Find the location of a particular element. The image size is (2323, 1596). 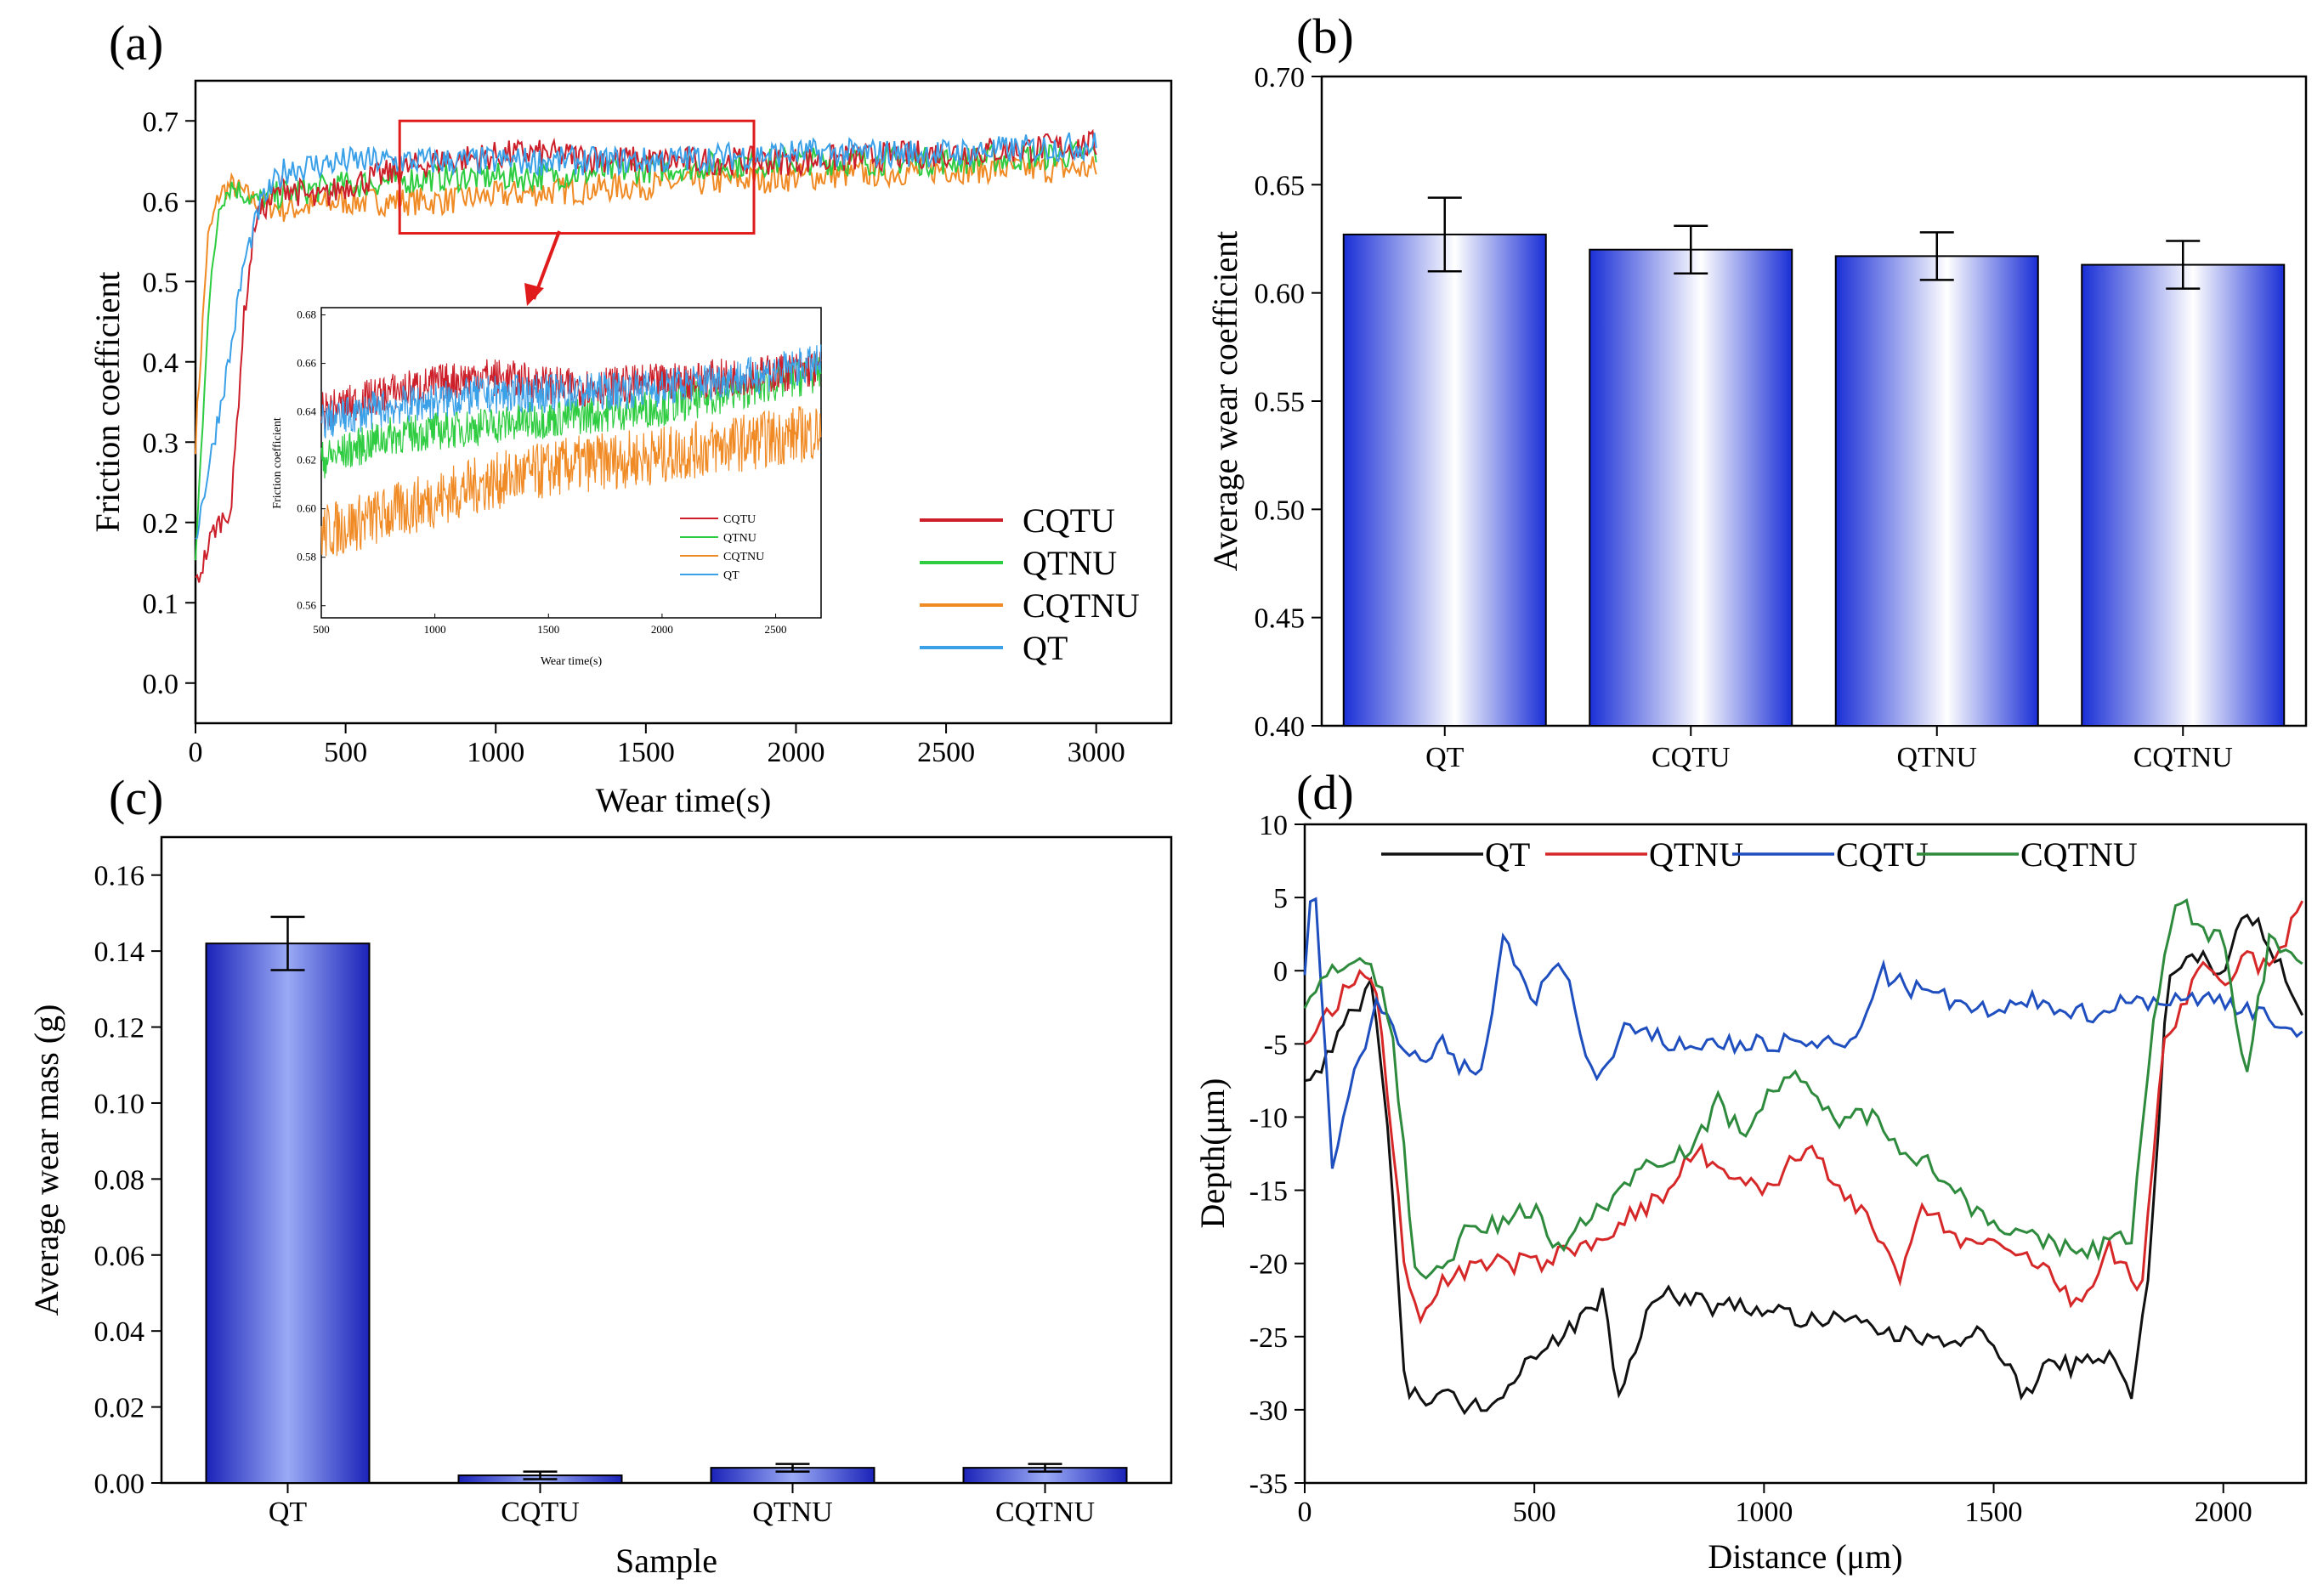

panel-a-ytick-label: 0.6 is located at coordinates (161, 203).